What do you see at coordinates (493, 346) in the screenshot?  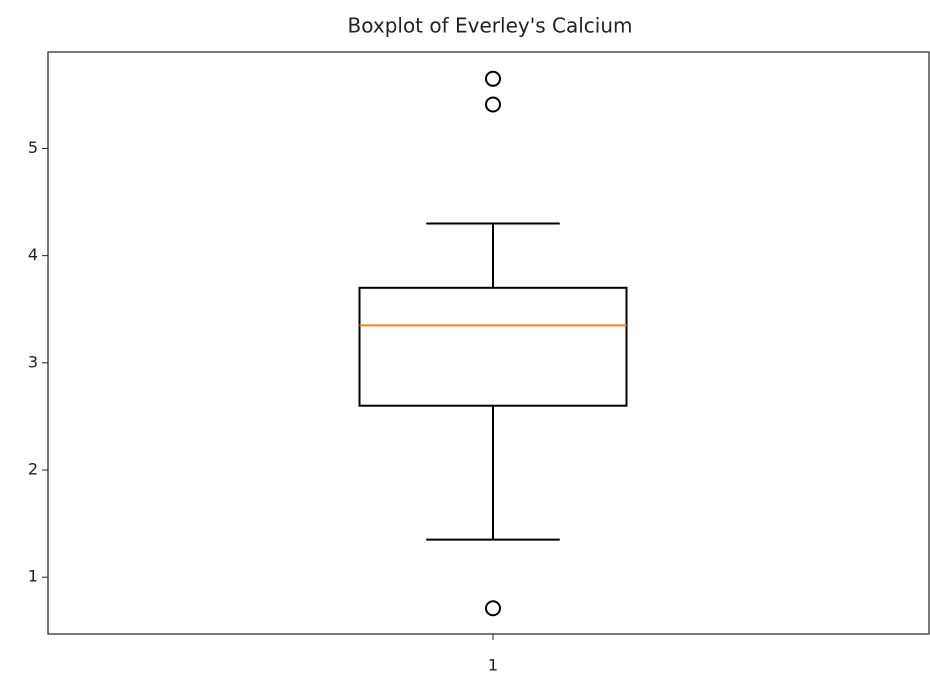 I see `box` at bounding box center [493, 346].